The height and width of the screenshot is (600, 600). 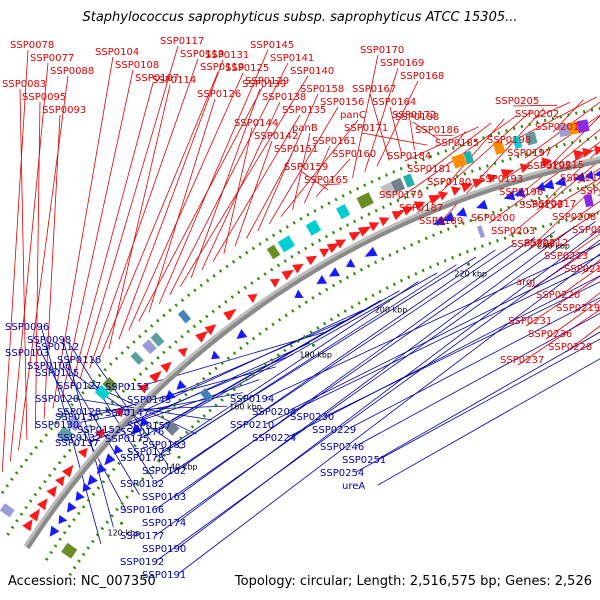 I want to click on forward-gene-label: SSP0181, so click(x=429, y=169).